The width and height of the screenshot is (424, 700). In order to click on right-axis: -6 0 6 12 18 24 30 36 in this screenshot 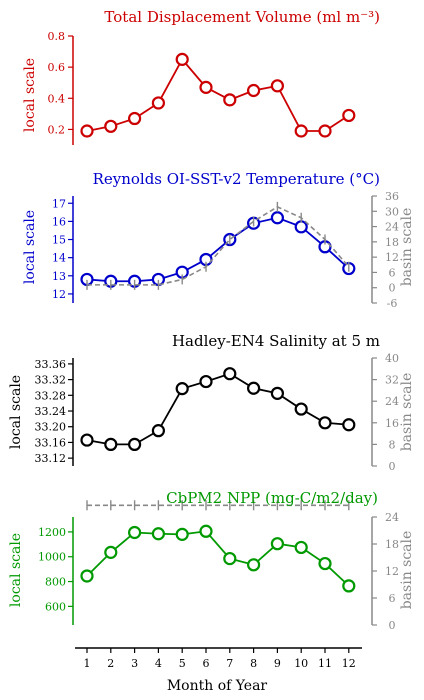, I will do `click(385, 250)`.